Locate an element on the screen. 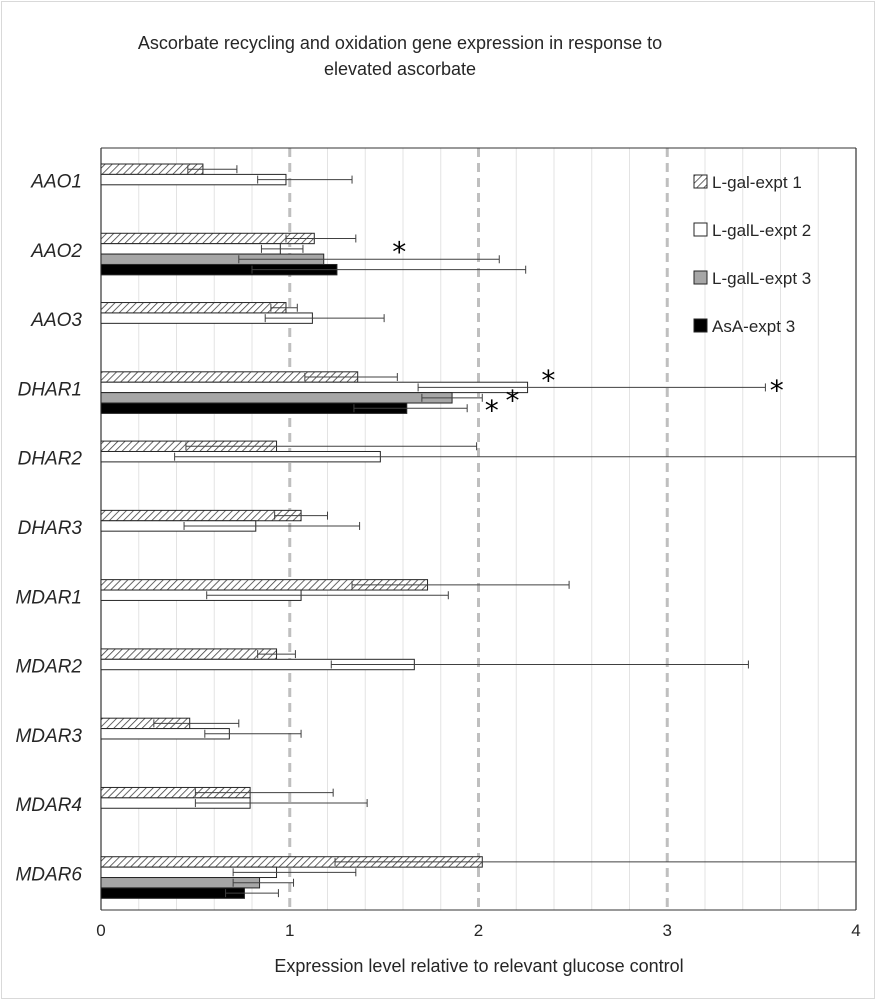 This screenshot has width=878, height=1002. legend-item-l-gall-expt-3: L-galL-expt 3 is located at coordinates (752, 278).